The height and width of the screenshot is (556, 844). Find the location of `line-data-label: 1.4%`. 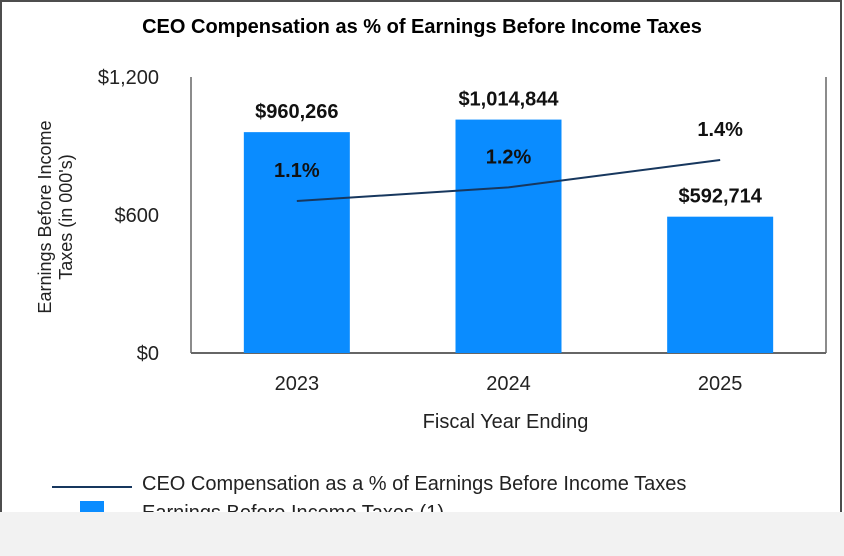

line-data-label: 1.4% is located at coordinates (720, 130).